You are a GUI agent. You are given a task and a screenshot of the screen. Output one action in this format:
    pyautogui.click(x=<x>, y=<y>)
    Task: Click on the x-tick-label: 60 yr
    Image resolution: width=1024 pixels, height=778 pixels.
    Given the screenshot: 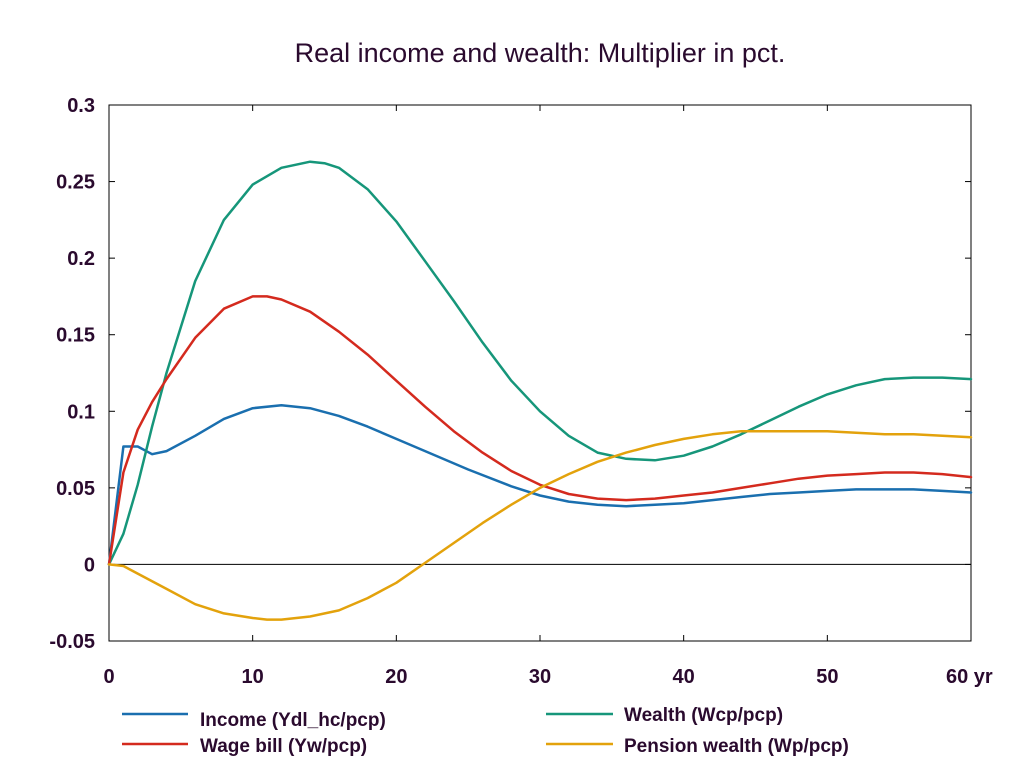 What is the action you would take?
    pyautogui.click(x=969, y=677)
    